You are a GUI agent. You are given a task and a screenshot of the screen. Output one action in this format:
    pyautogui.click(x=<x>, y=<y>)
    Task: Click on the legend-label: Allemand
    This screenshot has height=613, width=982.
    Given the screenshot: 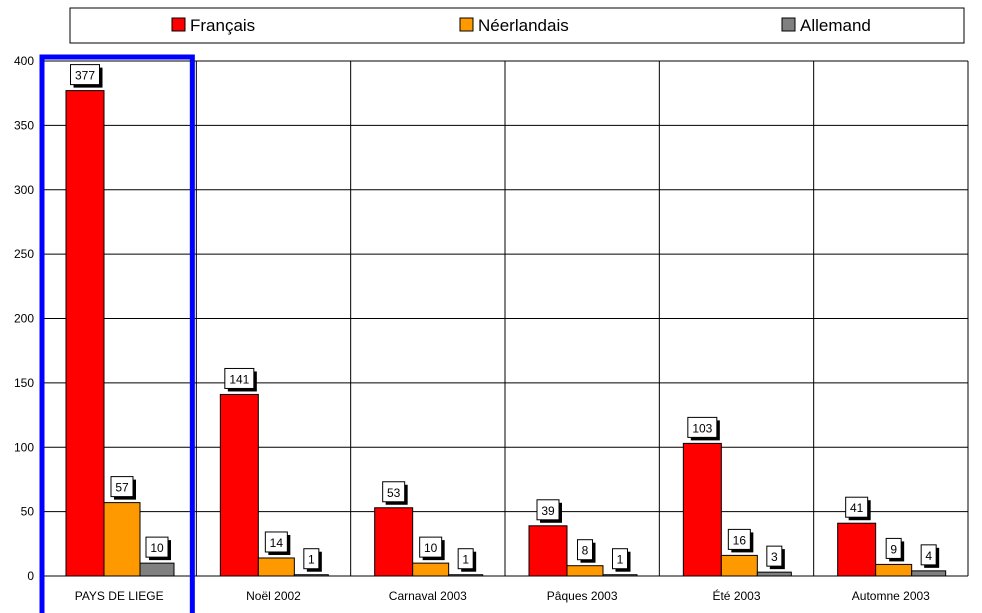 What is the action you would take?
    pyautogui.click(x=835, y=25)
    